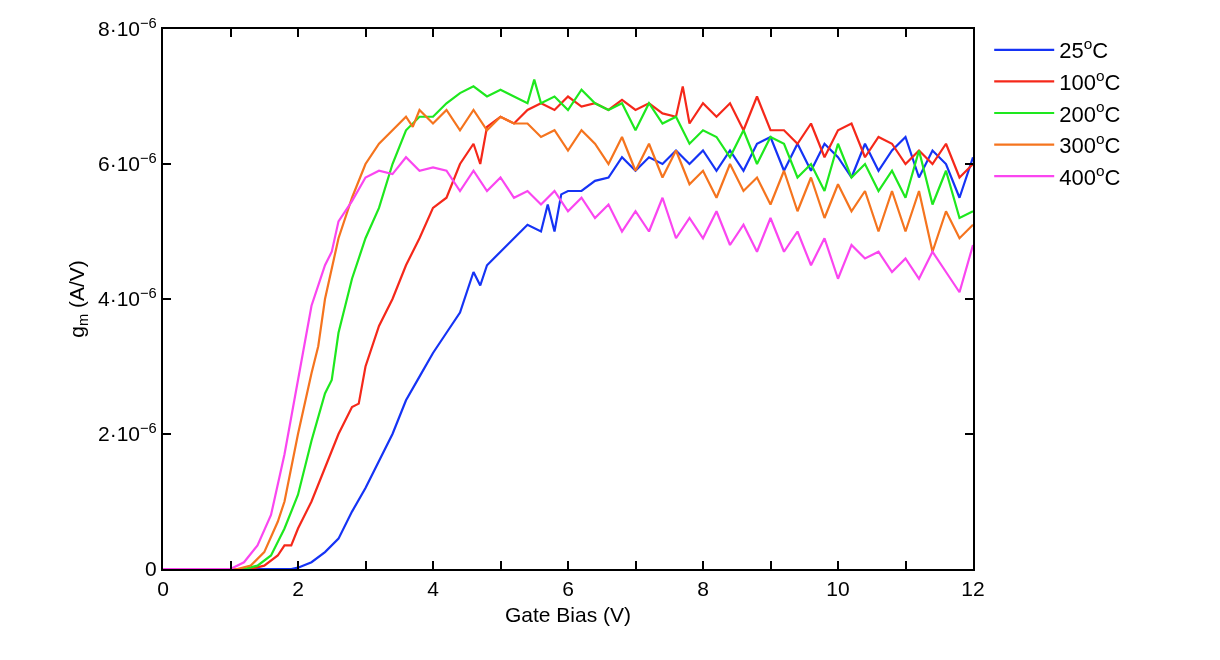 The image size is (1220, 660). I want to click on x-tick-label: 8, so click(703, 589).